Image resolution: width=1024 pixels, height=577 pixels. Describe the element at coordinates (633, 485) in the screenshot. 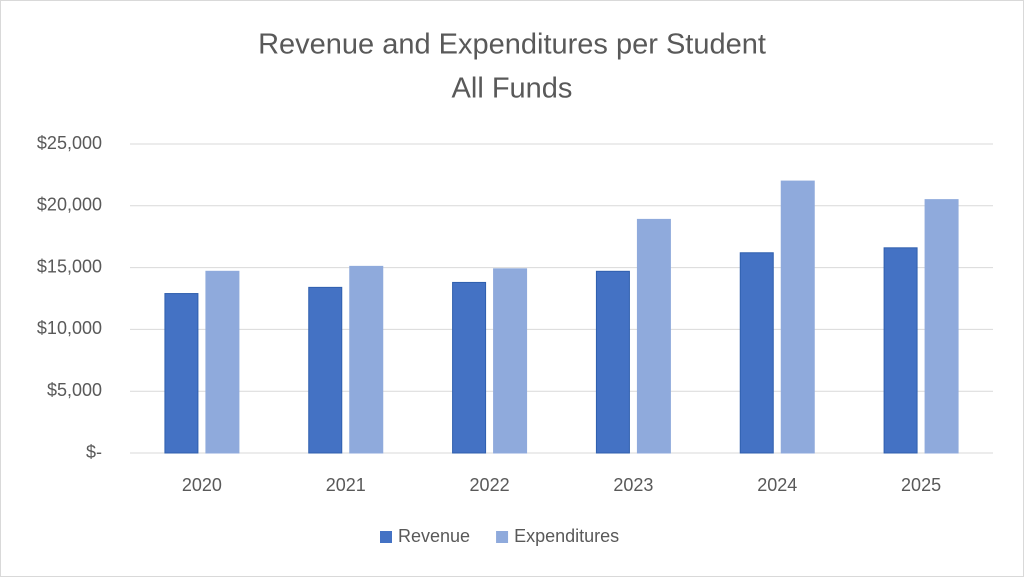

I see `x-tick-label: 2023` at that location.